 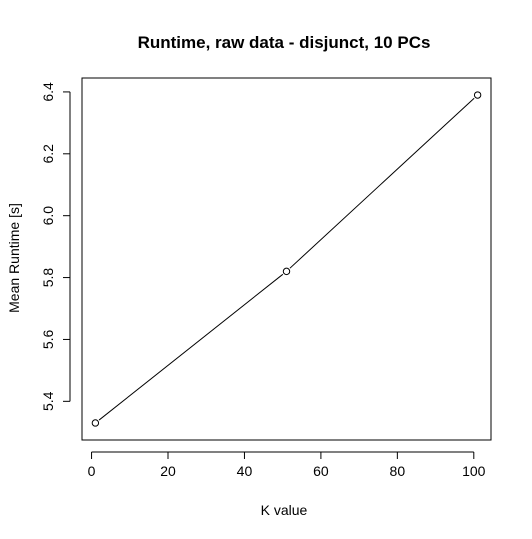 What do you see at coordinates (92, 471) in the screenshot?
I see `x-tick-label: 0` at bounding box center [92, 471].